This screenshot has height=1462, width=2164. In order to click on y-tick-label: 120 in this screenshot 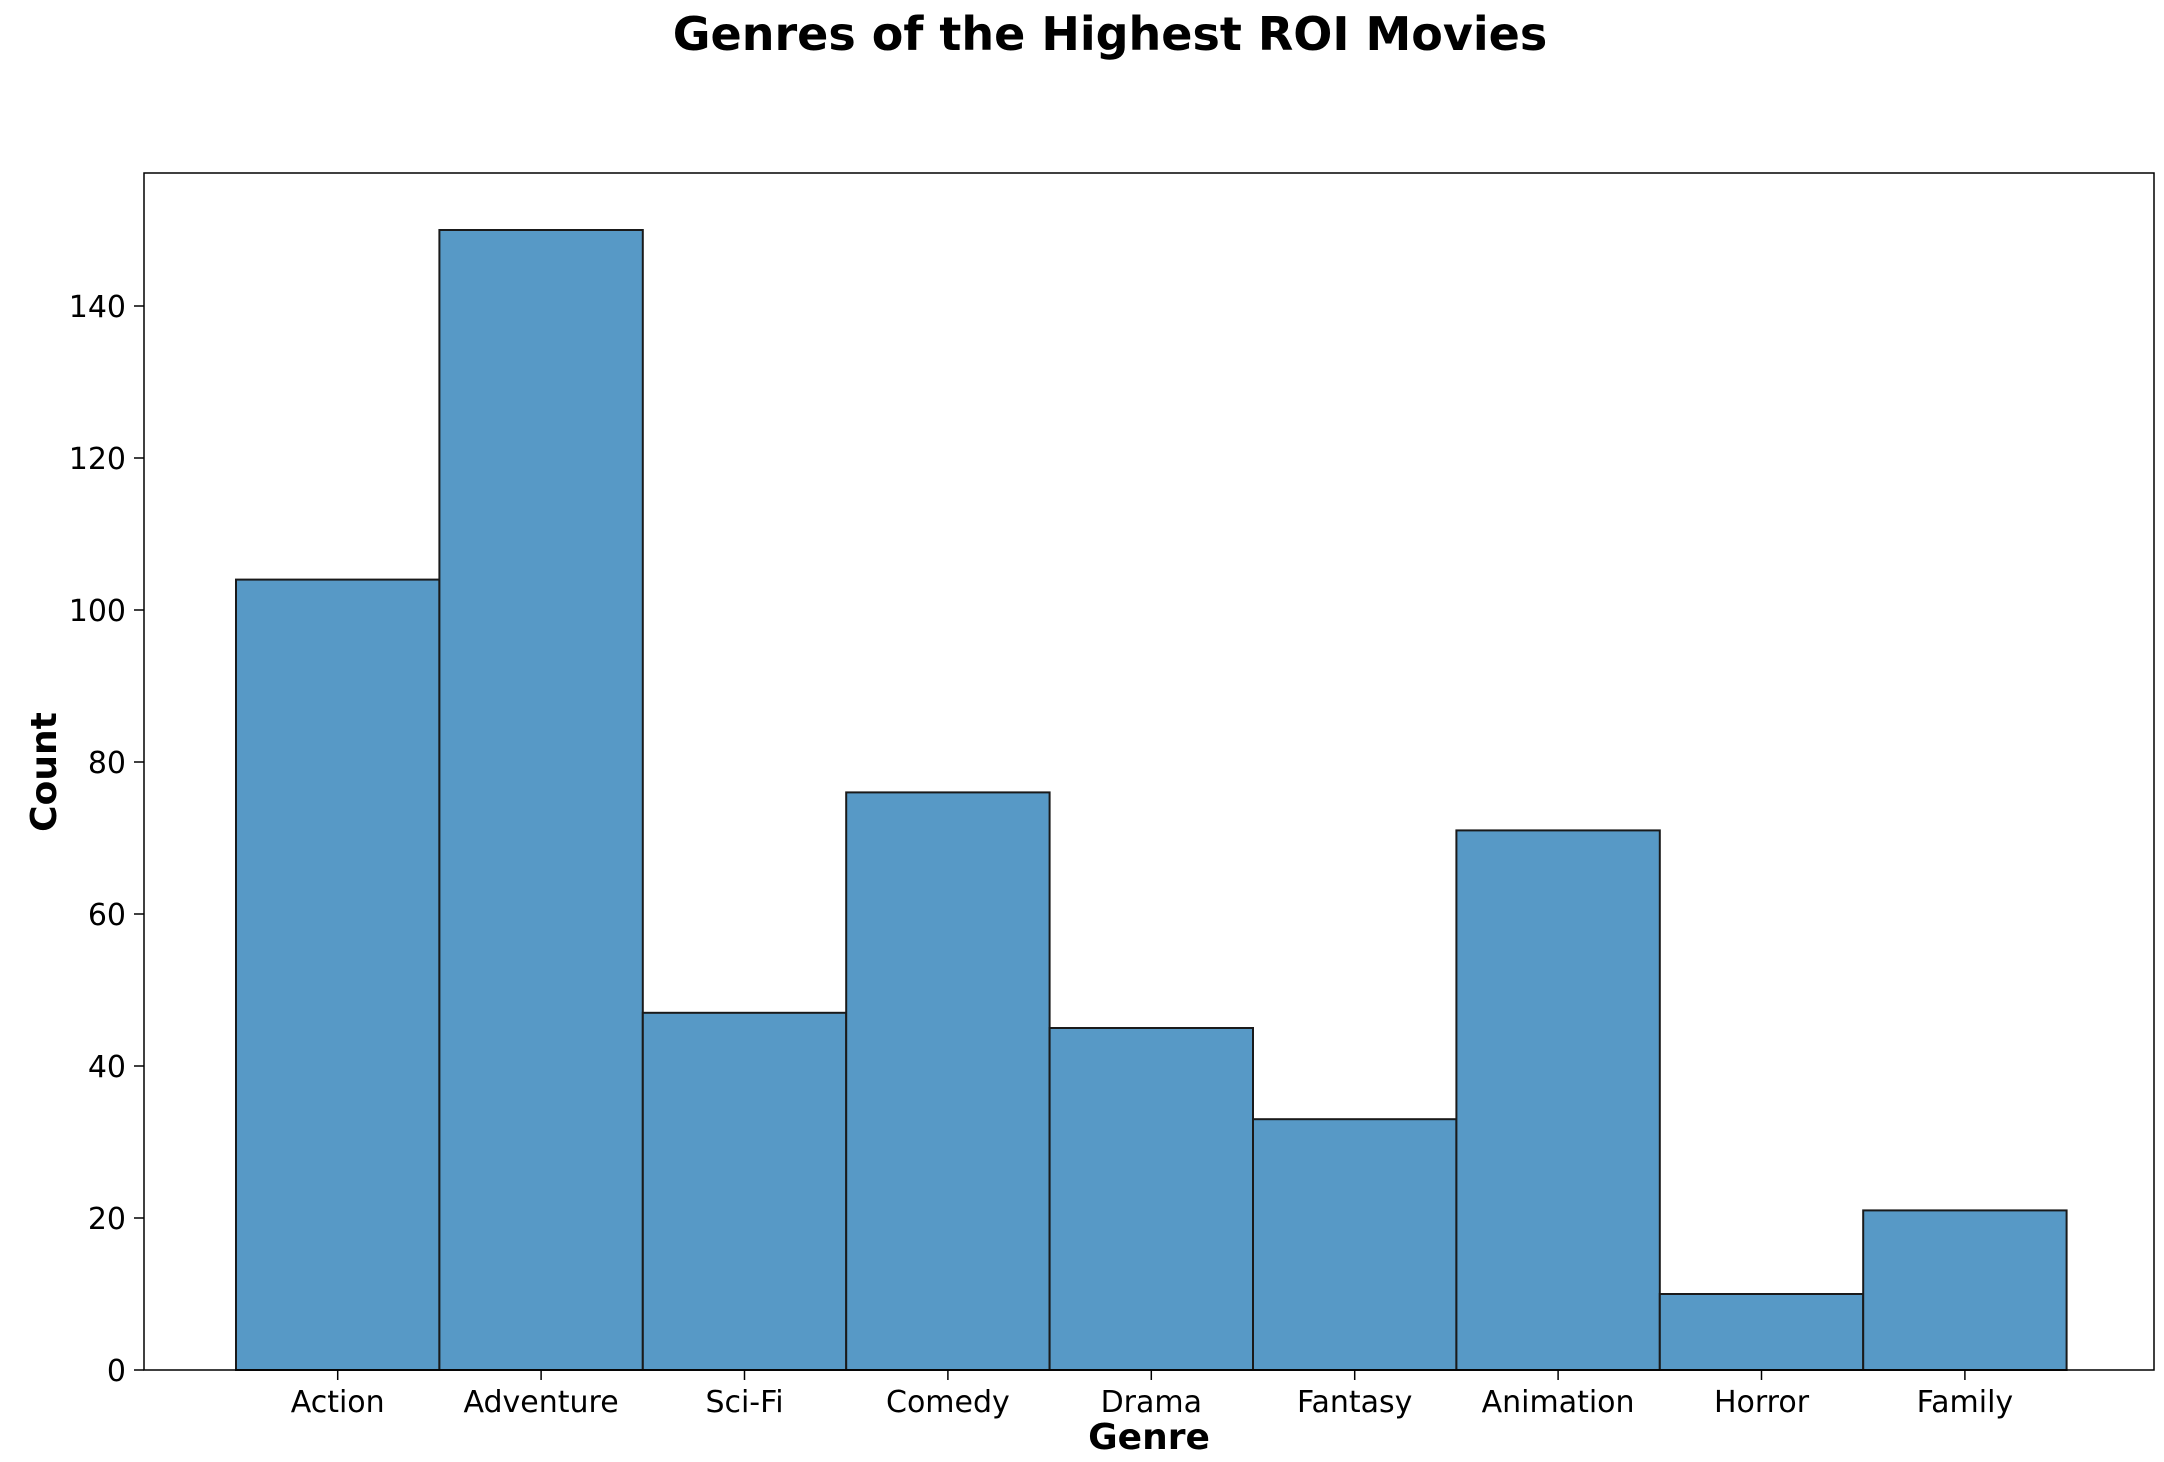, I will do `click(97, 459)`.